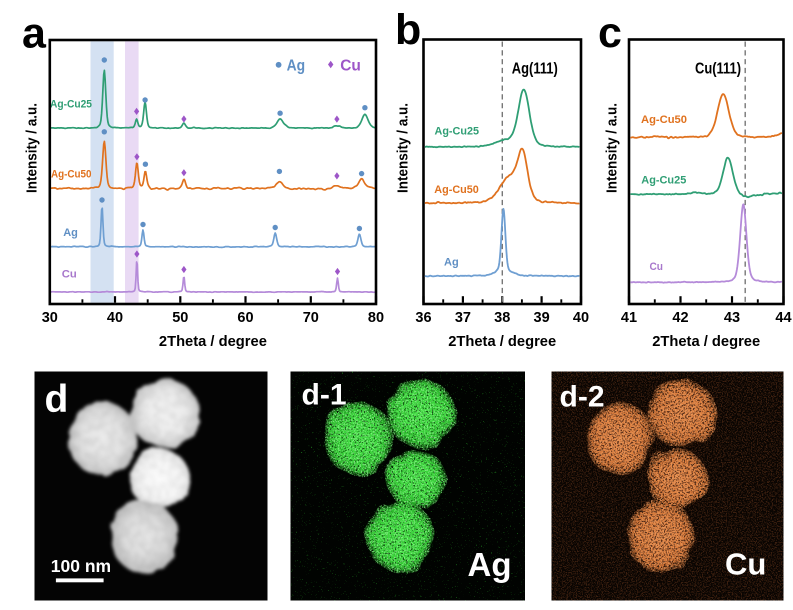 The height and width of the screenshot is (610, 793). Describe the element at coordinates (311, 318) in the screenshot. I see `svg-text: 70` at that location.